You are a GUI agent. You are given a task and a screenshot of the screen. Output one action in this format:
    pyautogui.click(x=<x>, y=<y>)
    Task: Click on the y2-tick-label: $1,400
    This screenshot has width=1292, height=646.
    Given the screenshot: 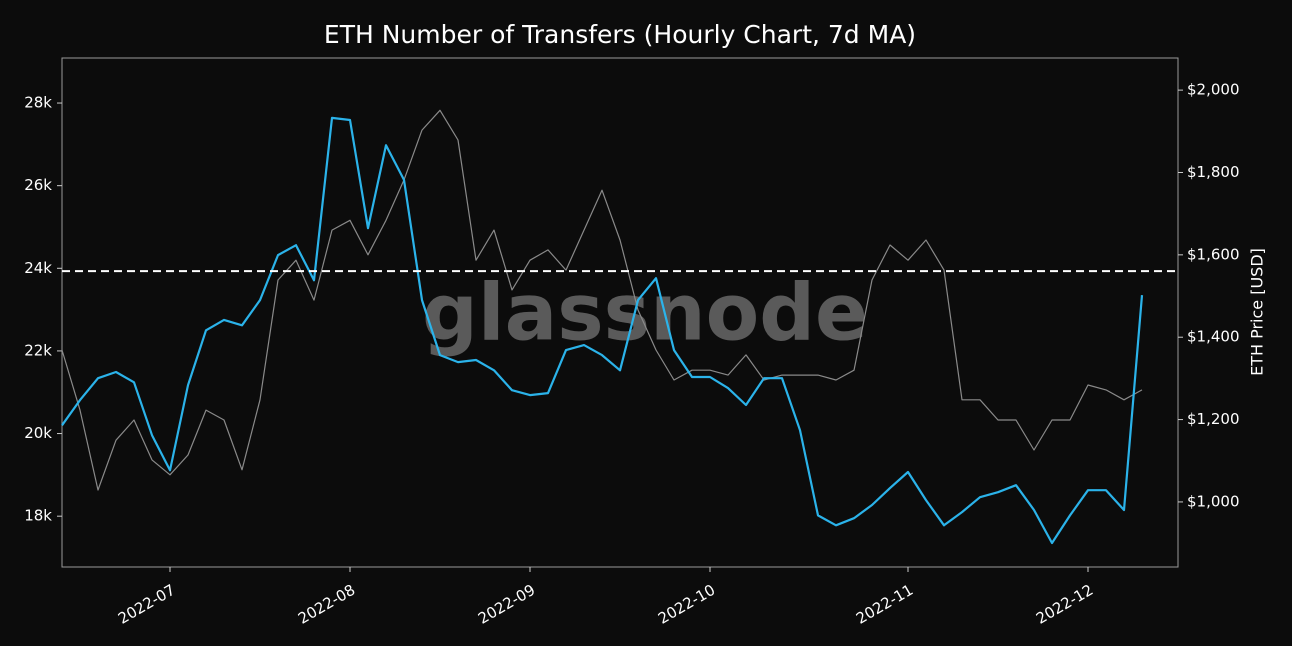 What is the action you would take?
    pyautogui.click(x=1213, y=337)
    